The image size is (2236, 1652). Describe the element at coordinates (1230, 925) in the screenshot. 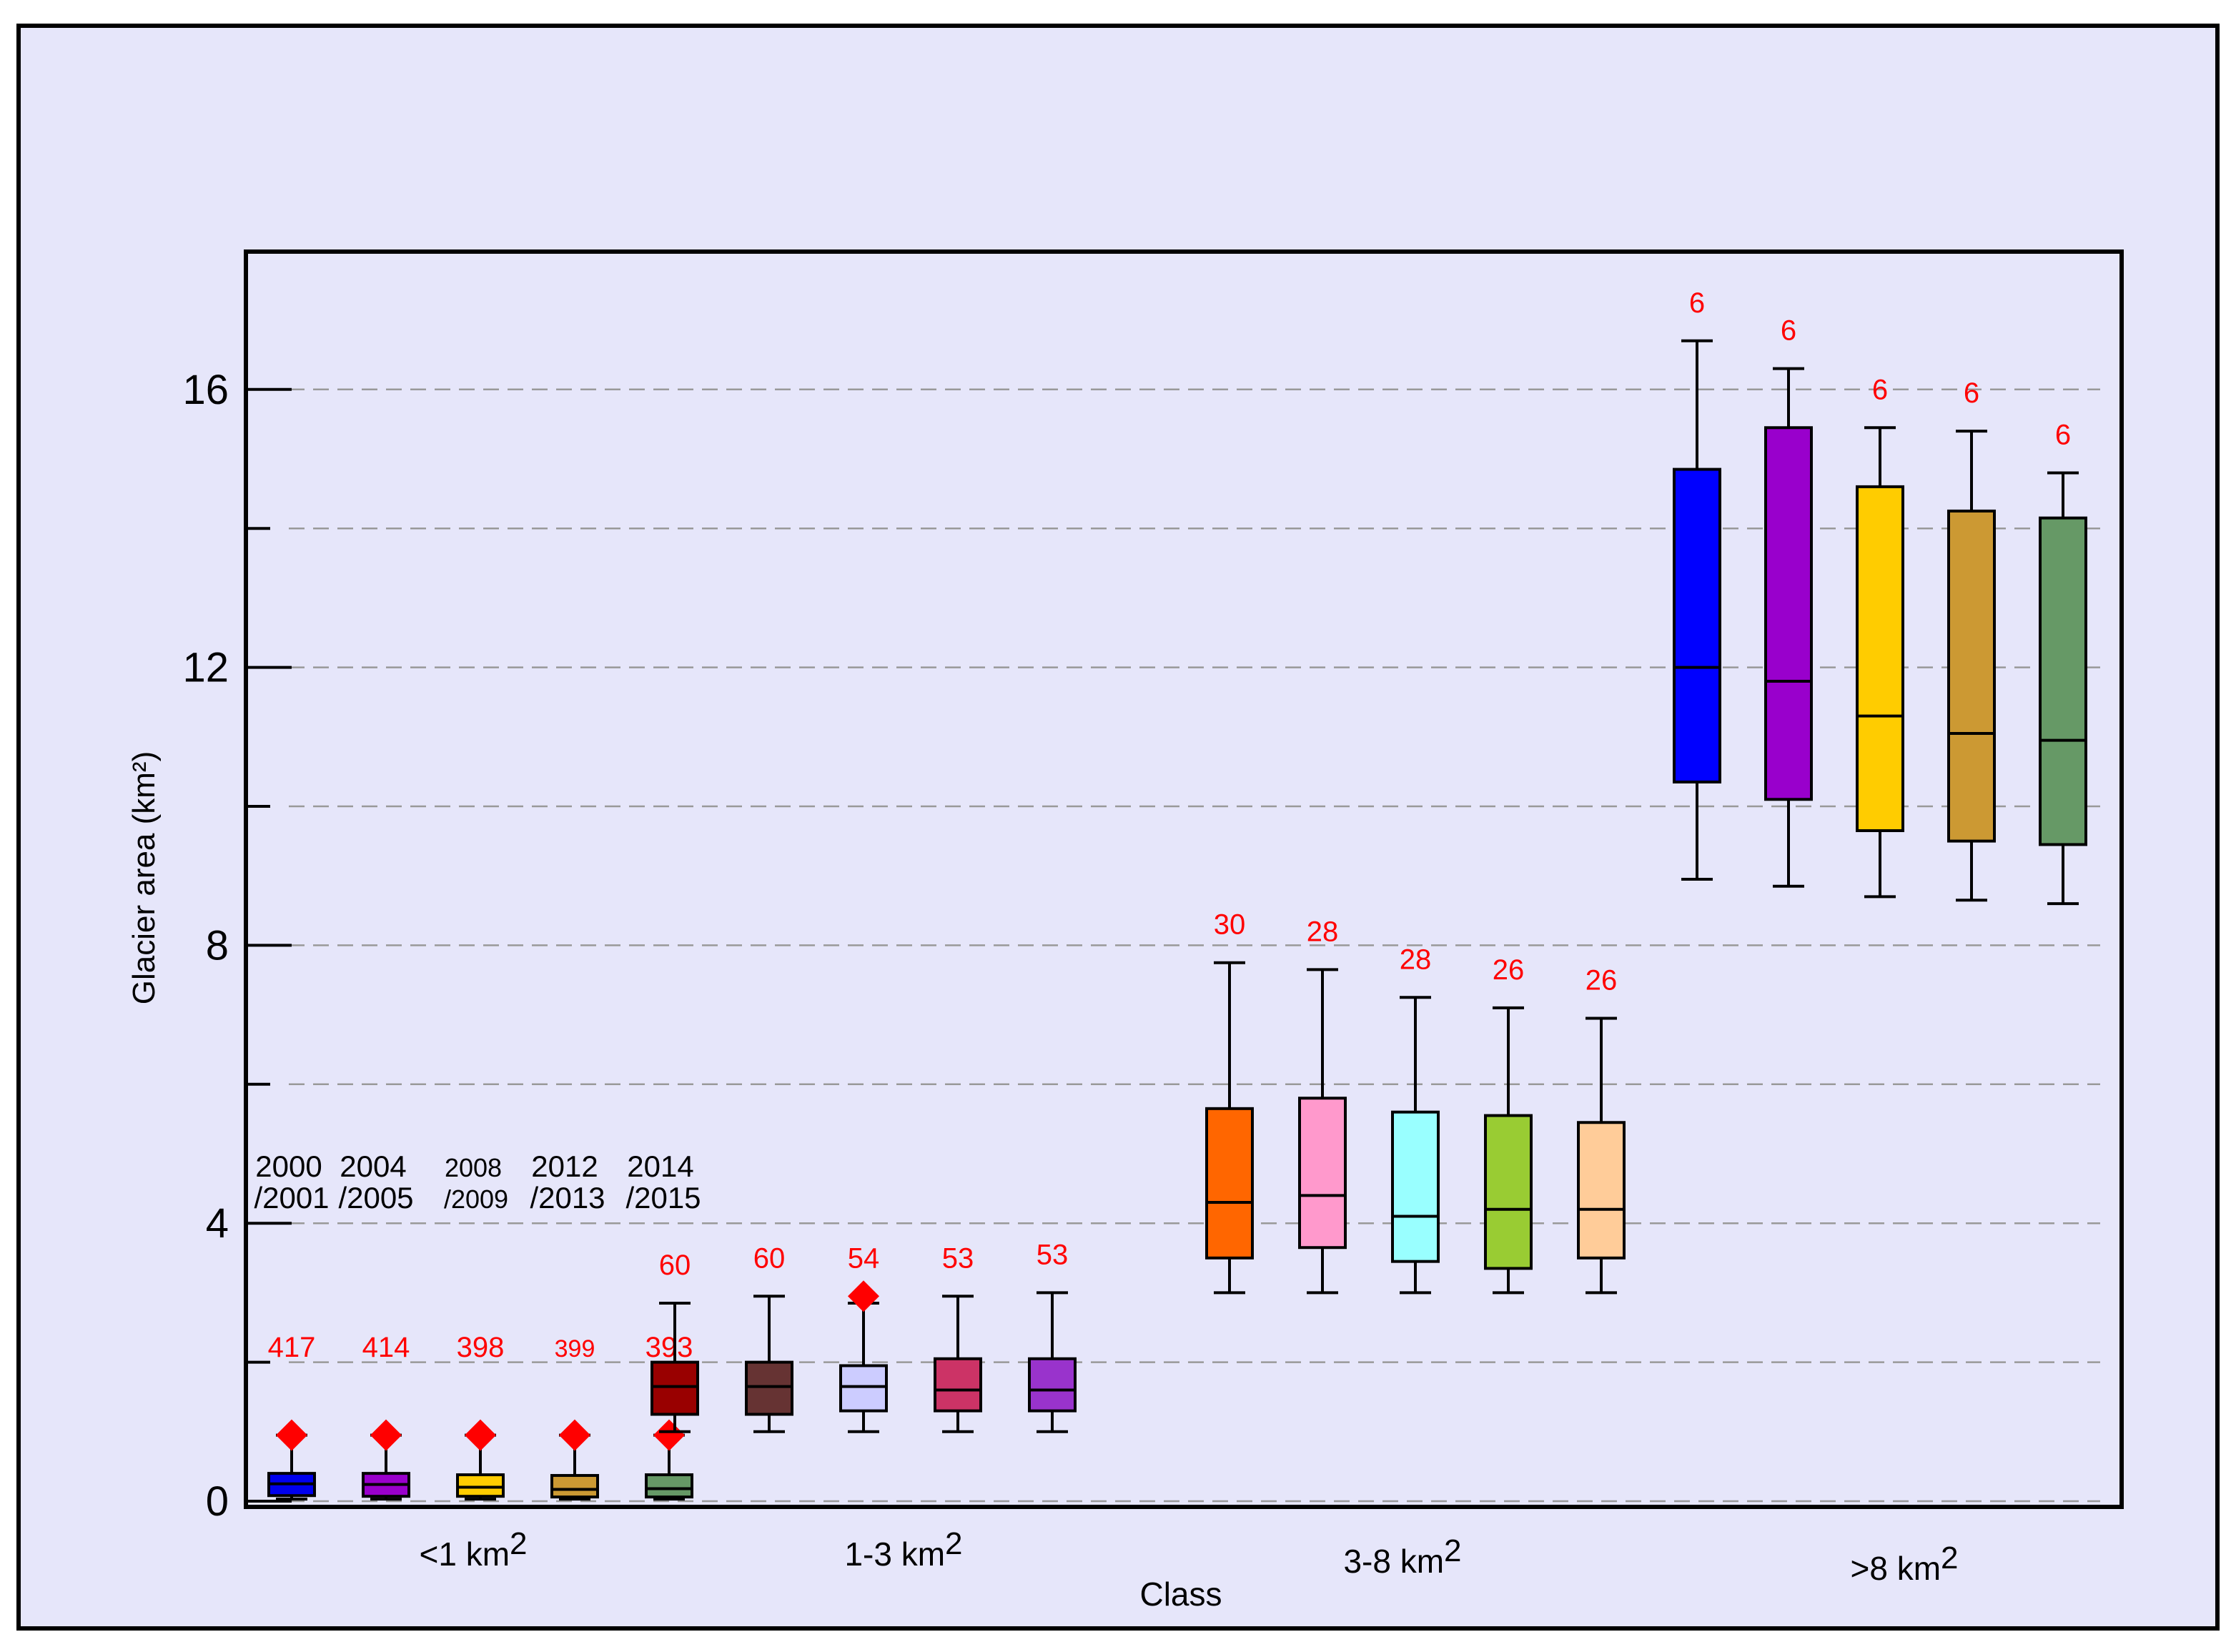

I see `count-label: 30` at that location.